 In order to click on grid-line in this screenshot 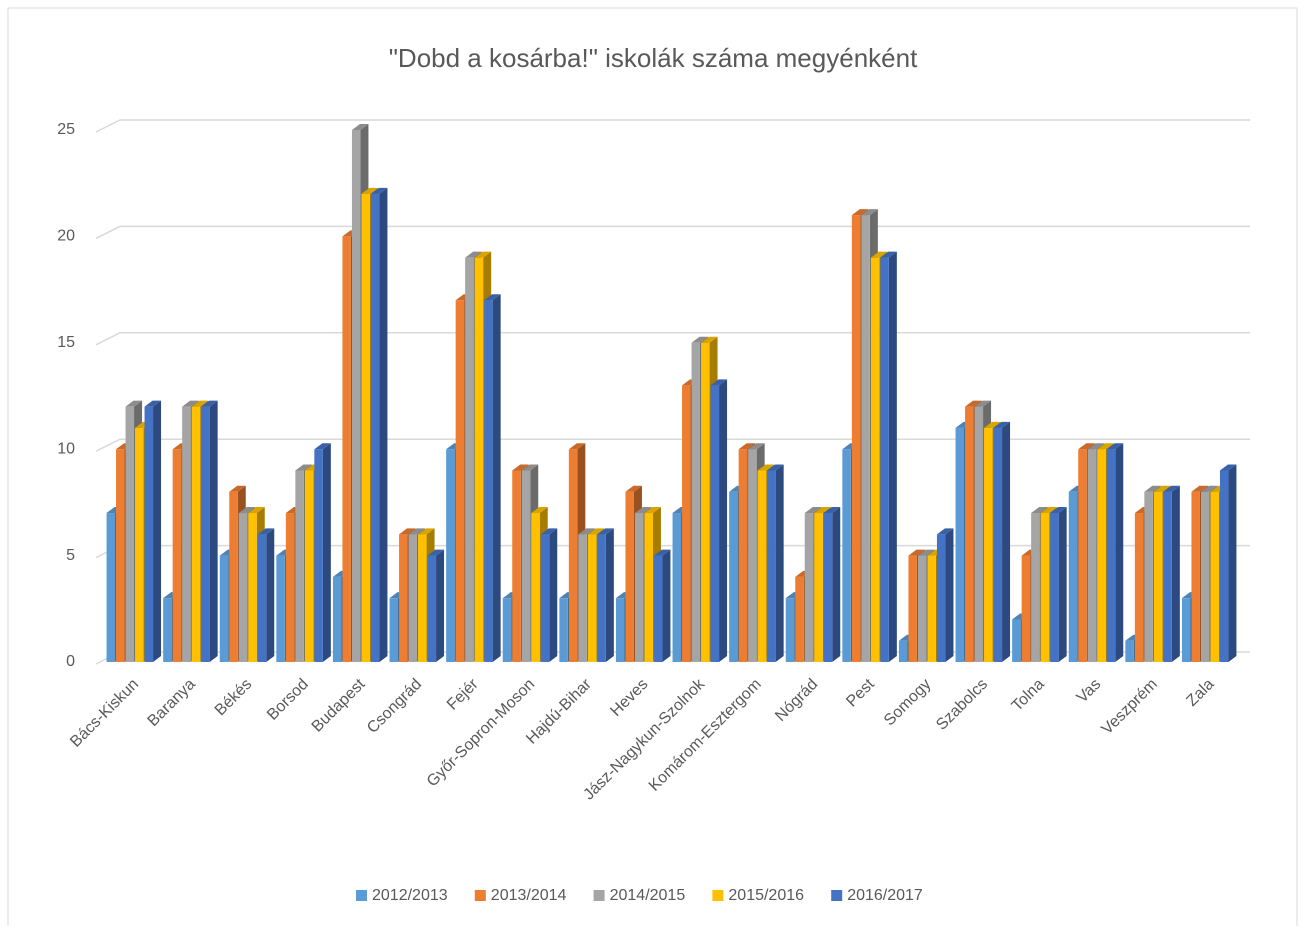, I will do `click(672, 126)`.